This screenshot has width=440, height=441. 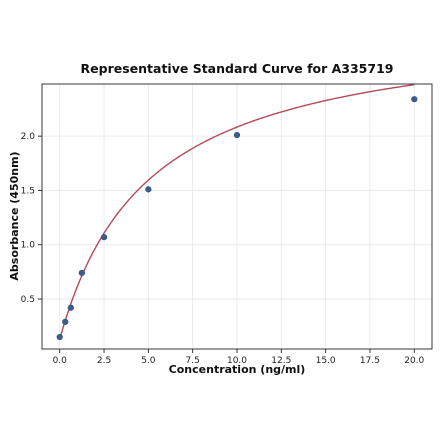 I want to click on x-tick-label: 10.0, so click(x=237, y=361).